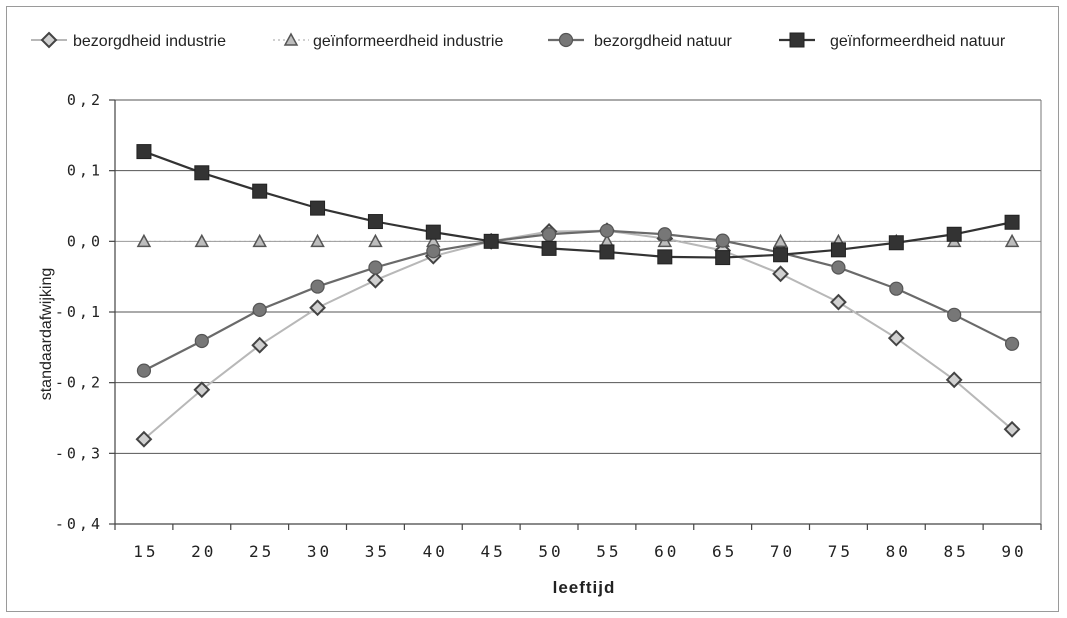 The height and width of the screenshot is (618, 1067). Describe the element at coordinates (145, 551) in the screenshot. I see `x-tick-label: 15` at that location.